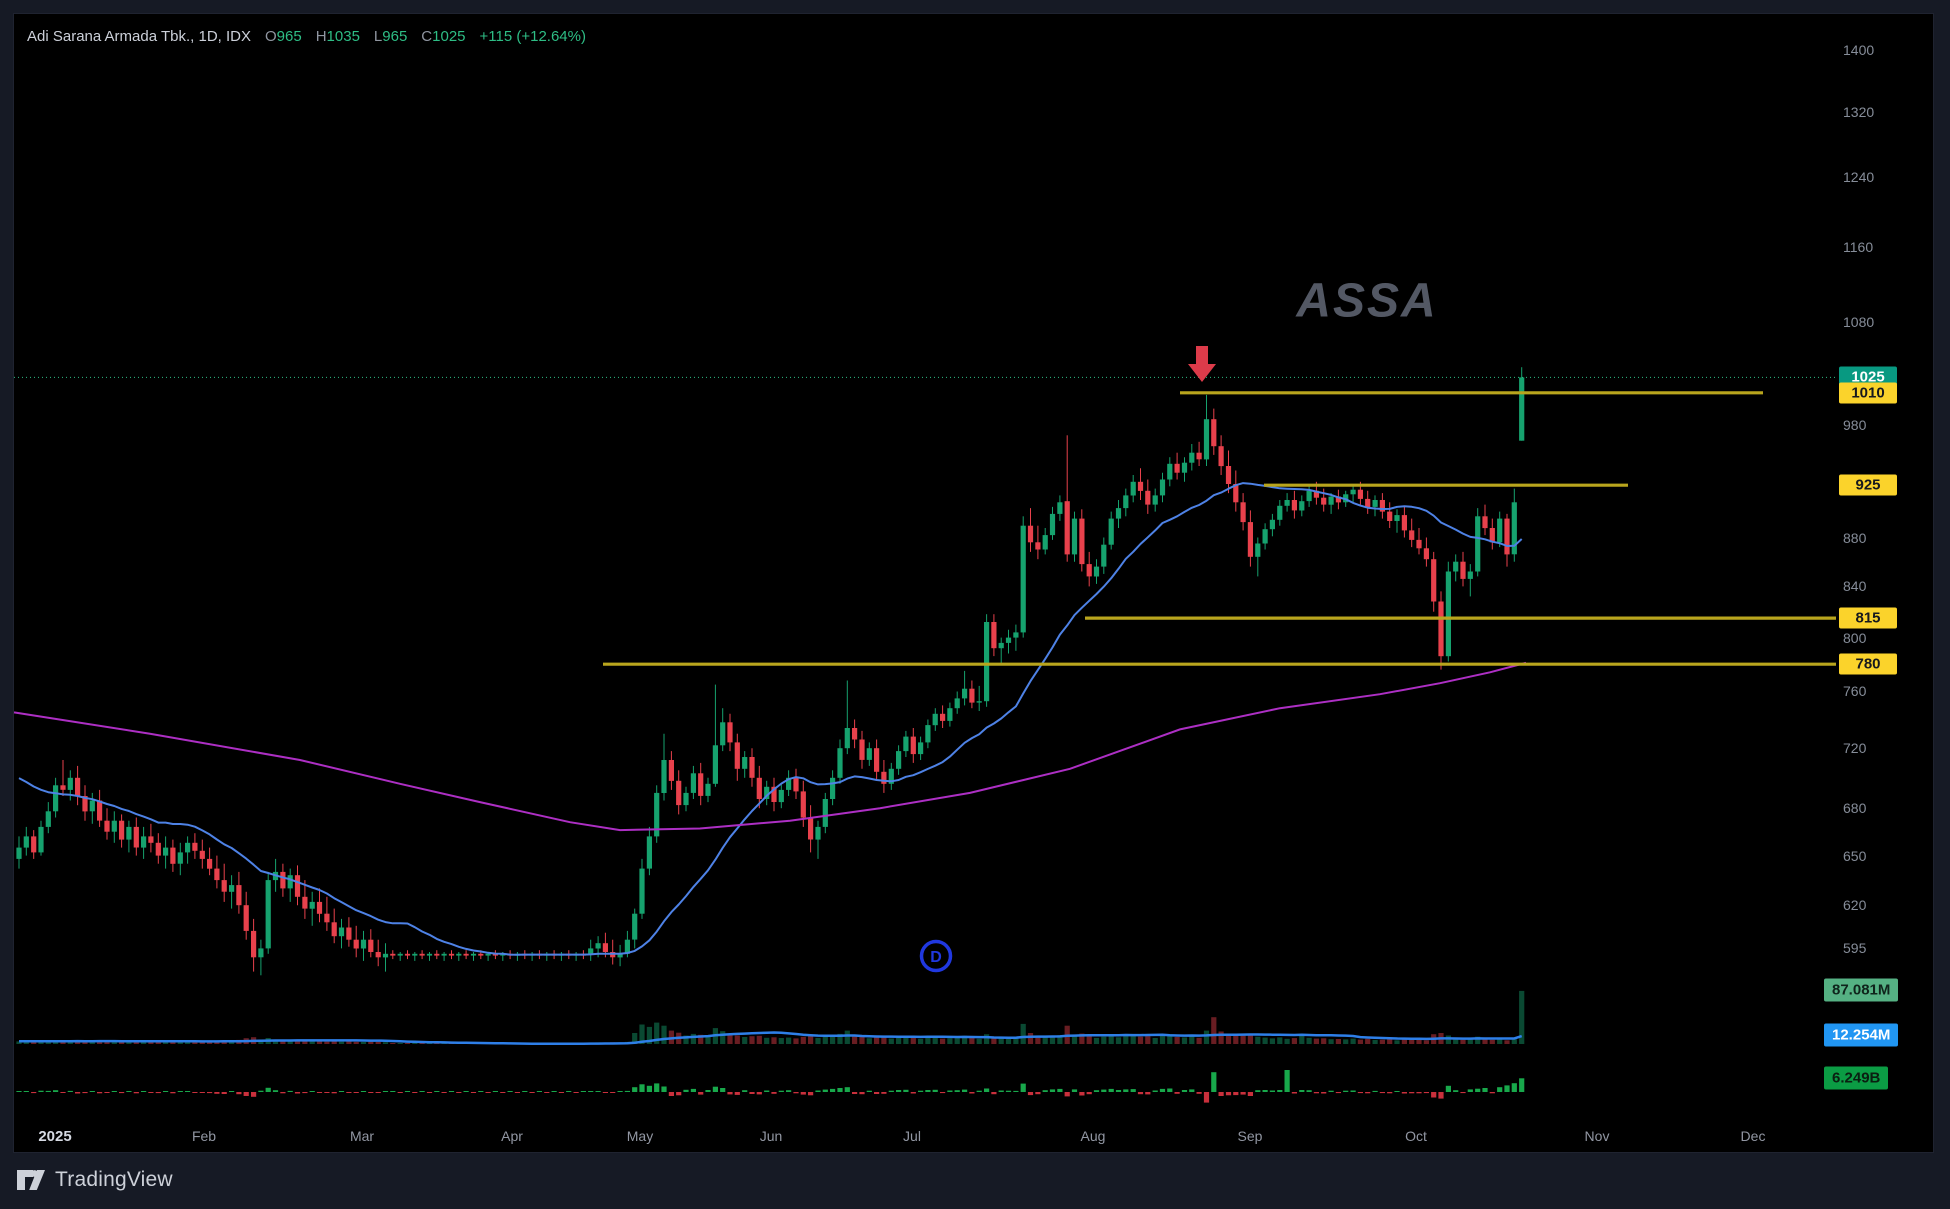  Describe the element at coordinates (912, 1136) in the screenshot. I see `time-axis-label-Jul: Jul` at that location.